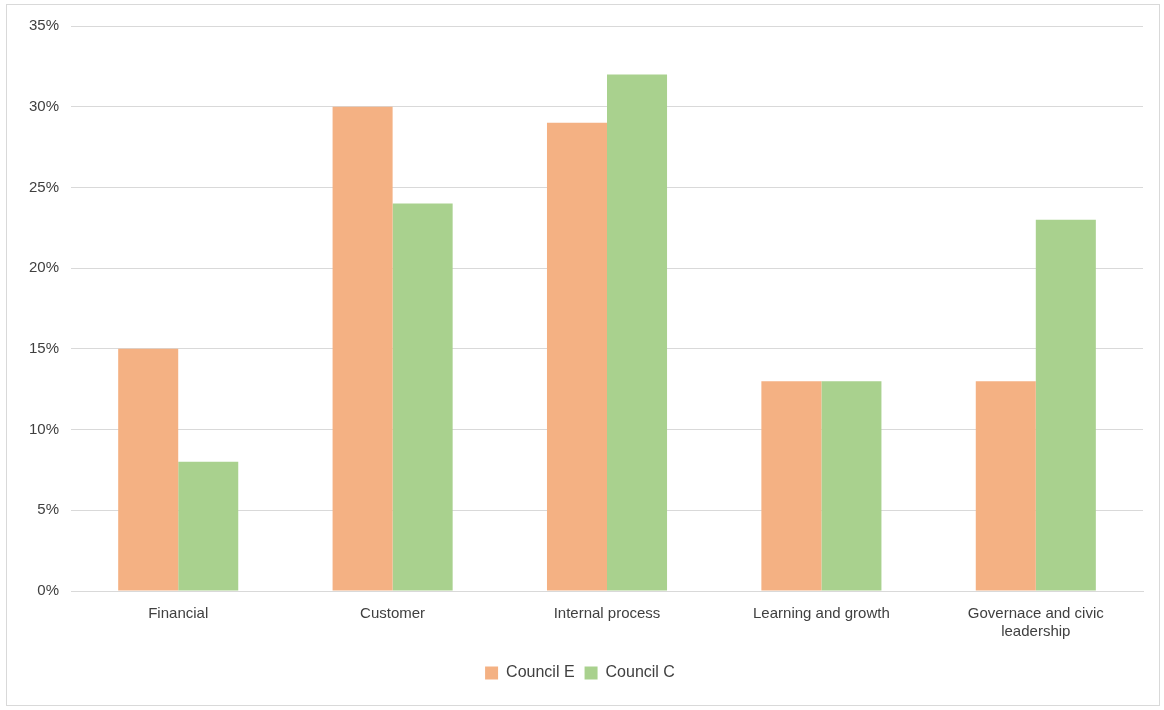  I want to click on y-tick-label: 20%, so click(44, 267).